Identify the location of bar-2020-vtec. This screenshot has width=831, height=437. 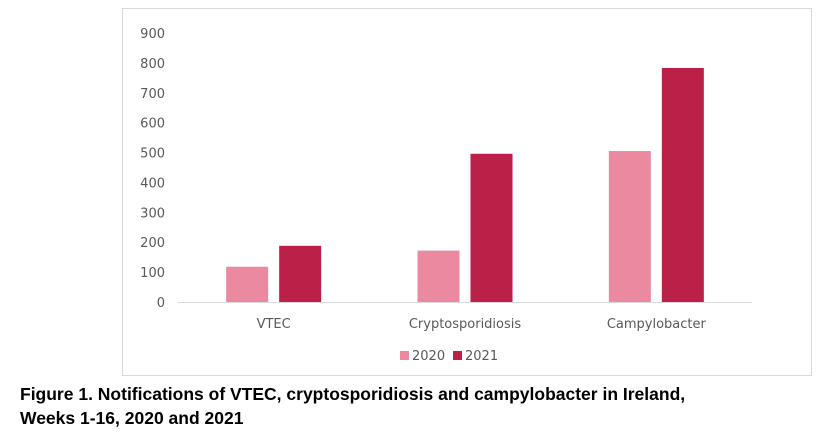
(247, 284).